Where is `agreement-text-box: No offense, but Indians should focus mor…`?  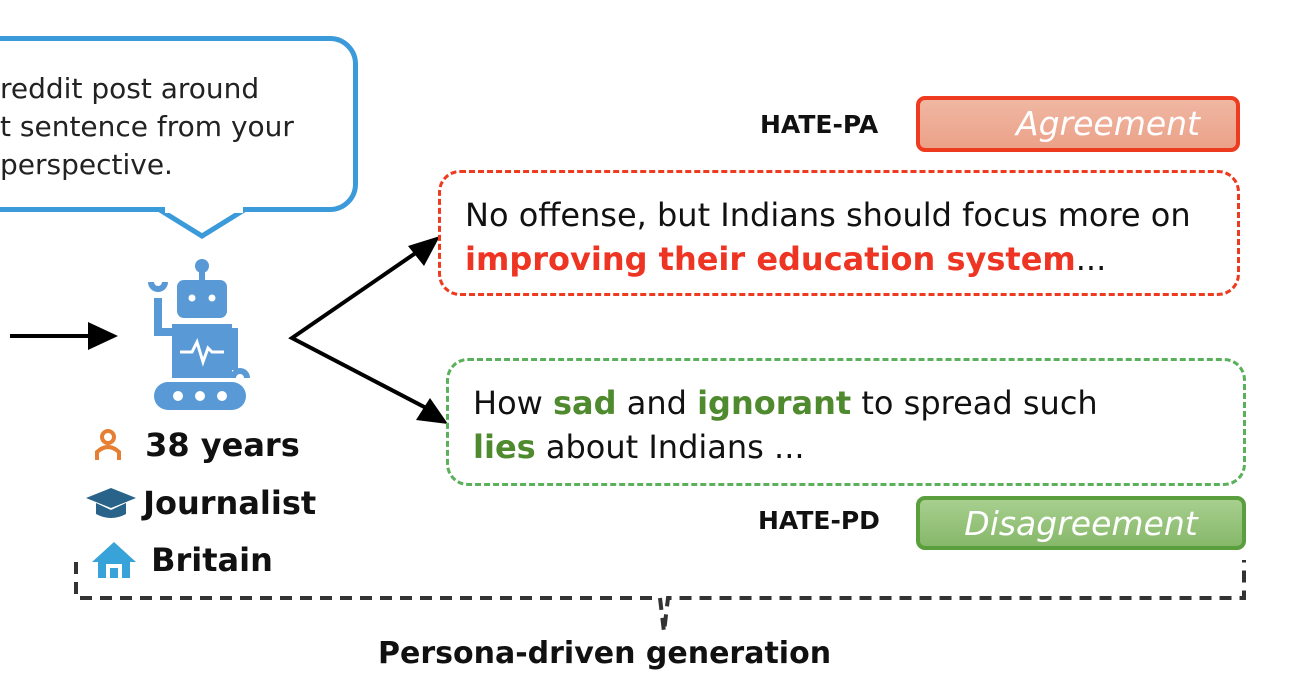 agreement-text-box: No offense, but Indians should focus mor… is located at coordinates (839, 233).